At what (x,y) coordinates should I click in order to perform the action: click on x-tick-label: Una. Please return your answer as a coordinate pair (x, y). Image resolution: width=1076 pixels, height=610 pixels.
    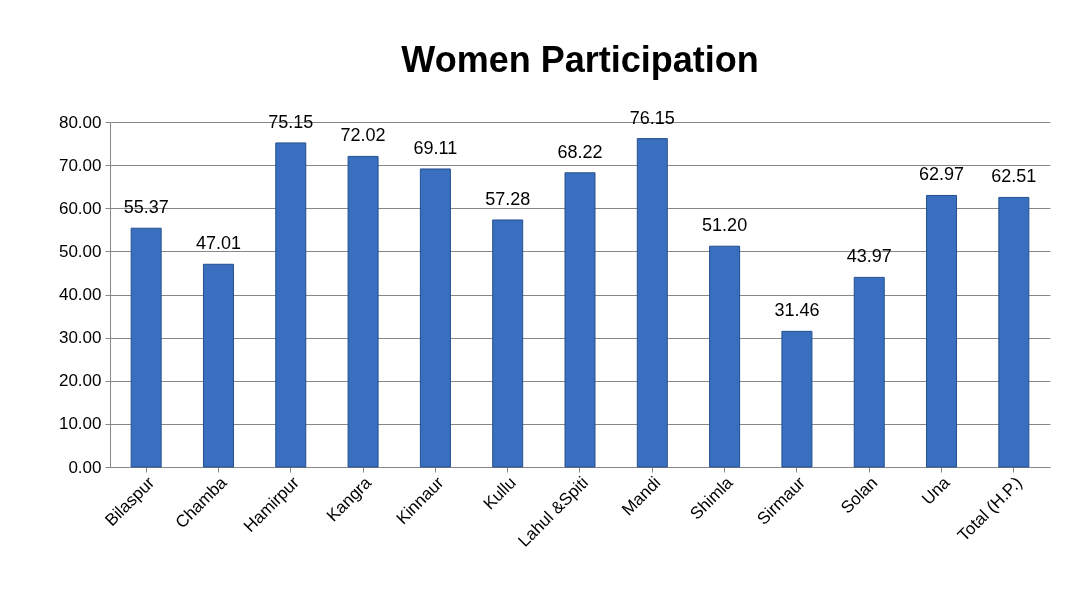
    Looking at the image, I should click on (936, 490).